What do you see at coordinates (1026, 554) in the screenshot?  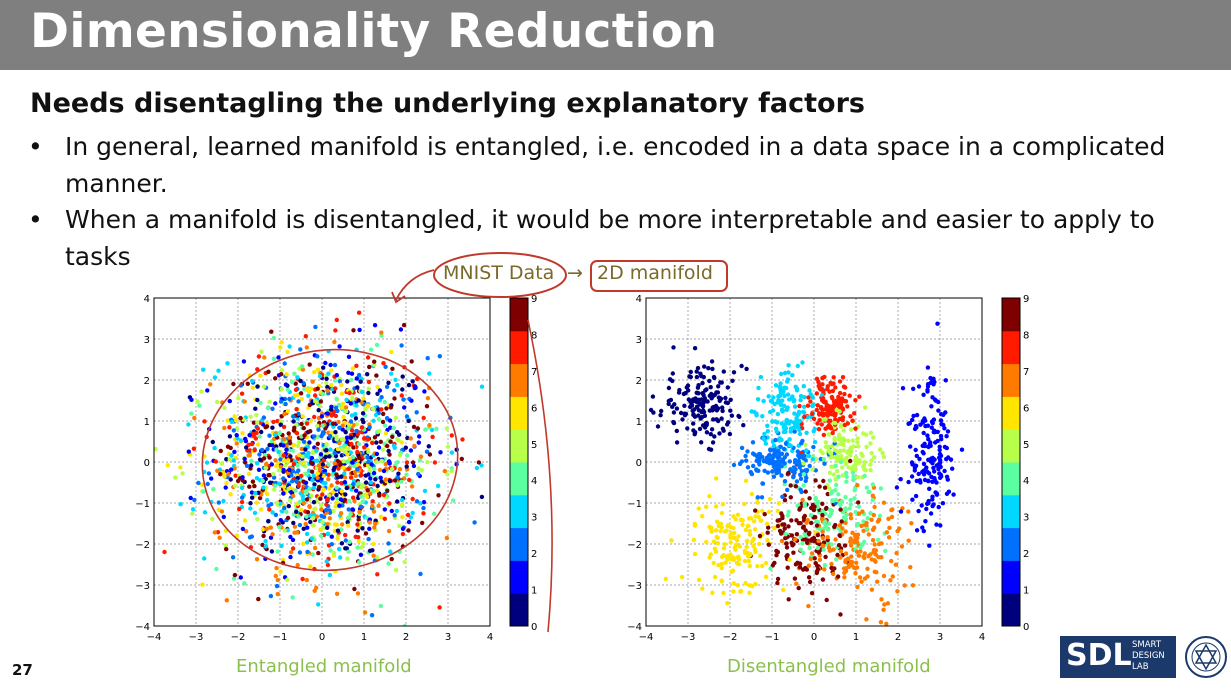 I see `colorbar-tick-label: 2` at bounding box center [1026, 554].